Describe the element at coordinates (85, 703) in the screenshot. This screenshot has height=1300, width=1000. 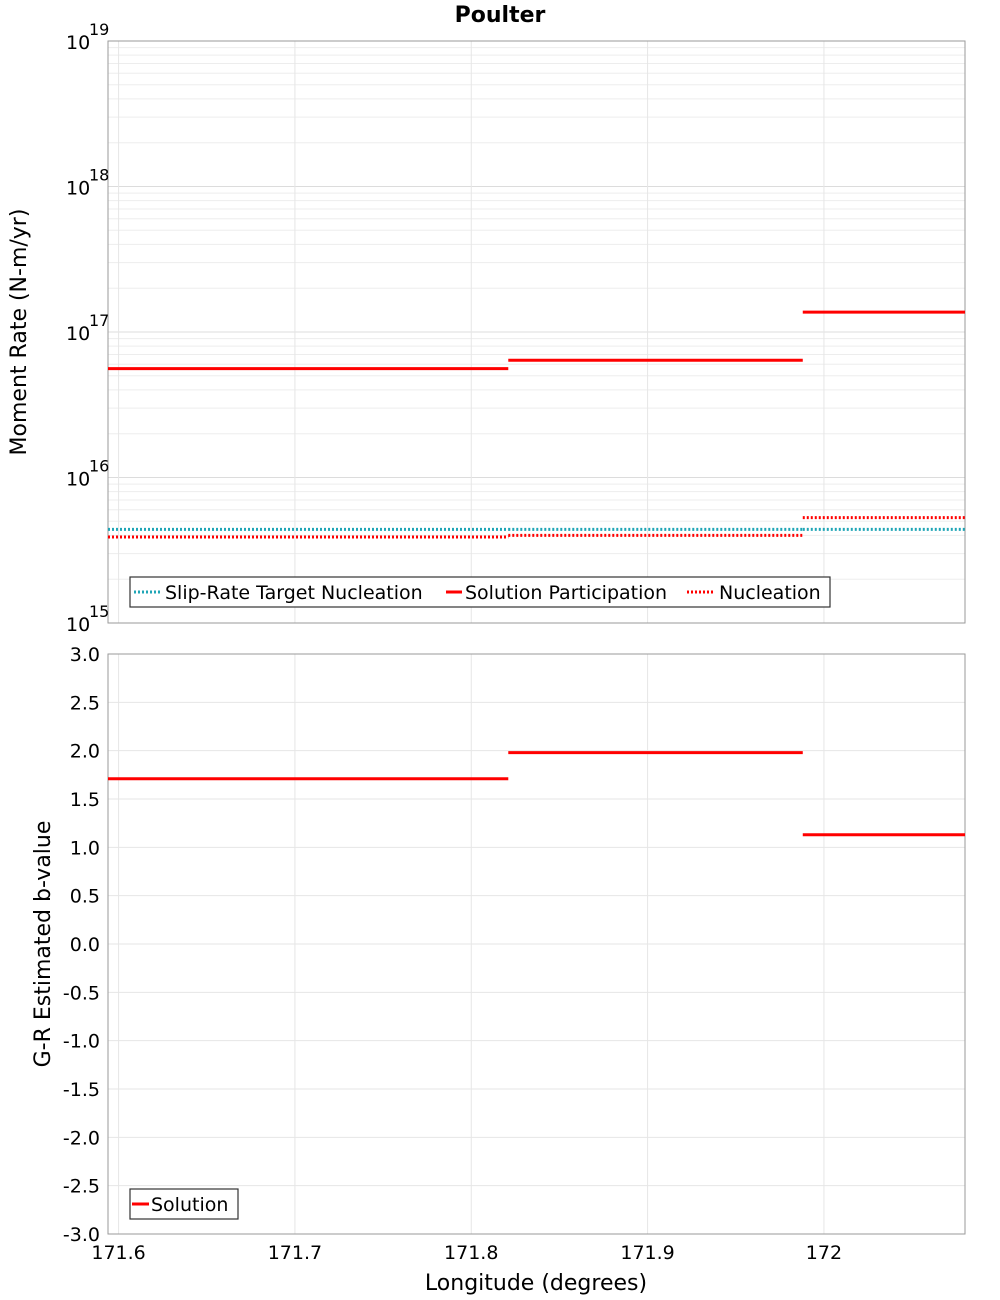
I see `bottom-y-tick-label: 2.5` at that location.